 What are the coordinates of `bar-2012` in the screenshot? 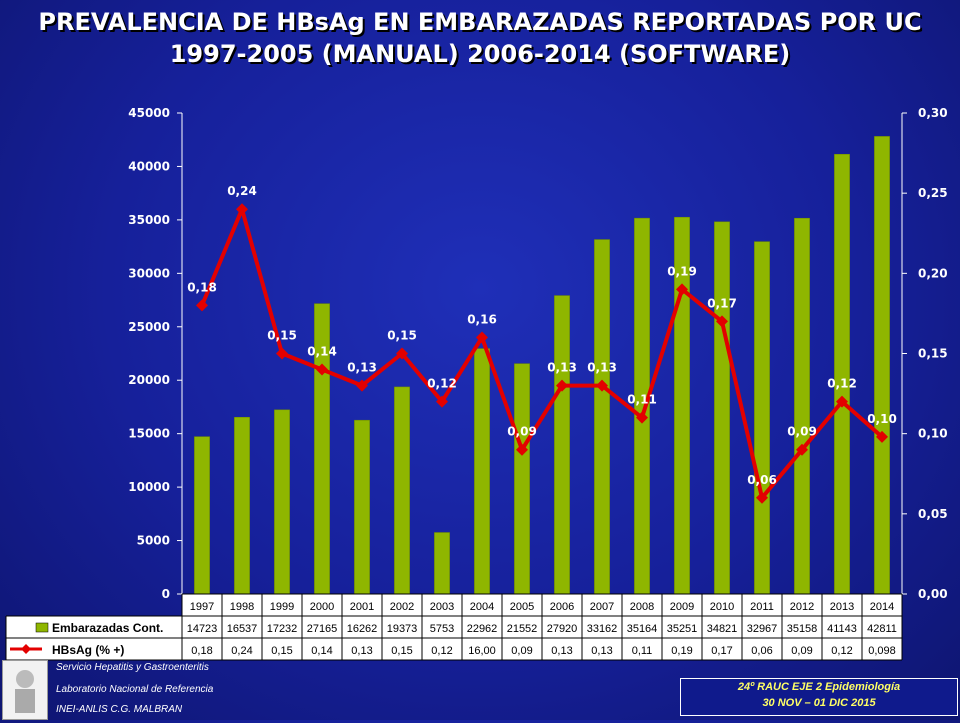 It's located at (802, 406).